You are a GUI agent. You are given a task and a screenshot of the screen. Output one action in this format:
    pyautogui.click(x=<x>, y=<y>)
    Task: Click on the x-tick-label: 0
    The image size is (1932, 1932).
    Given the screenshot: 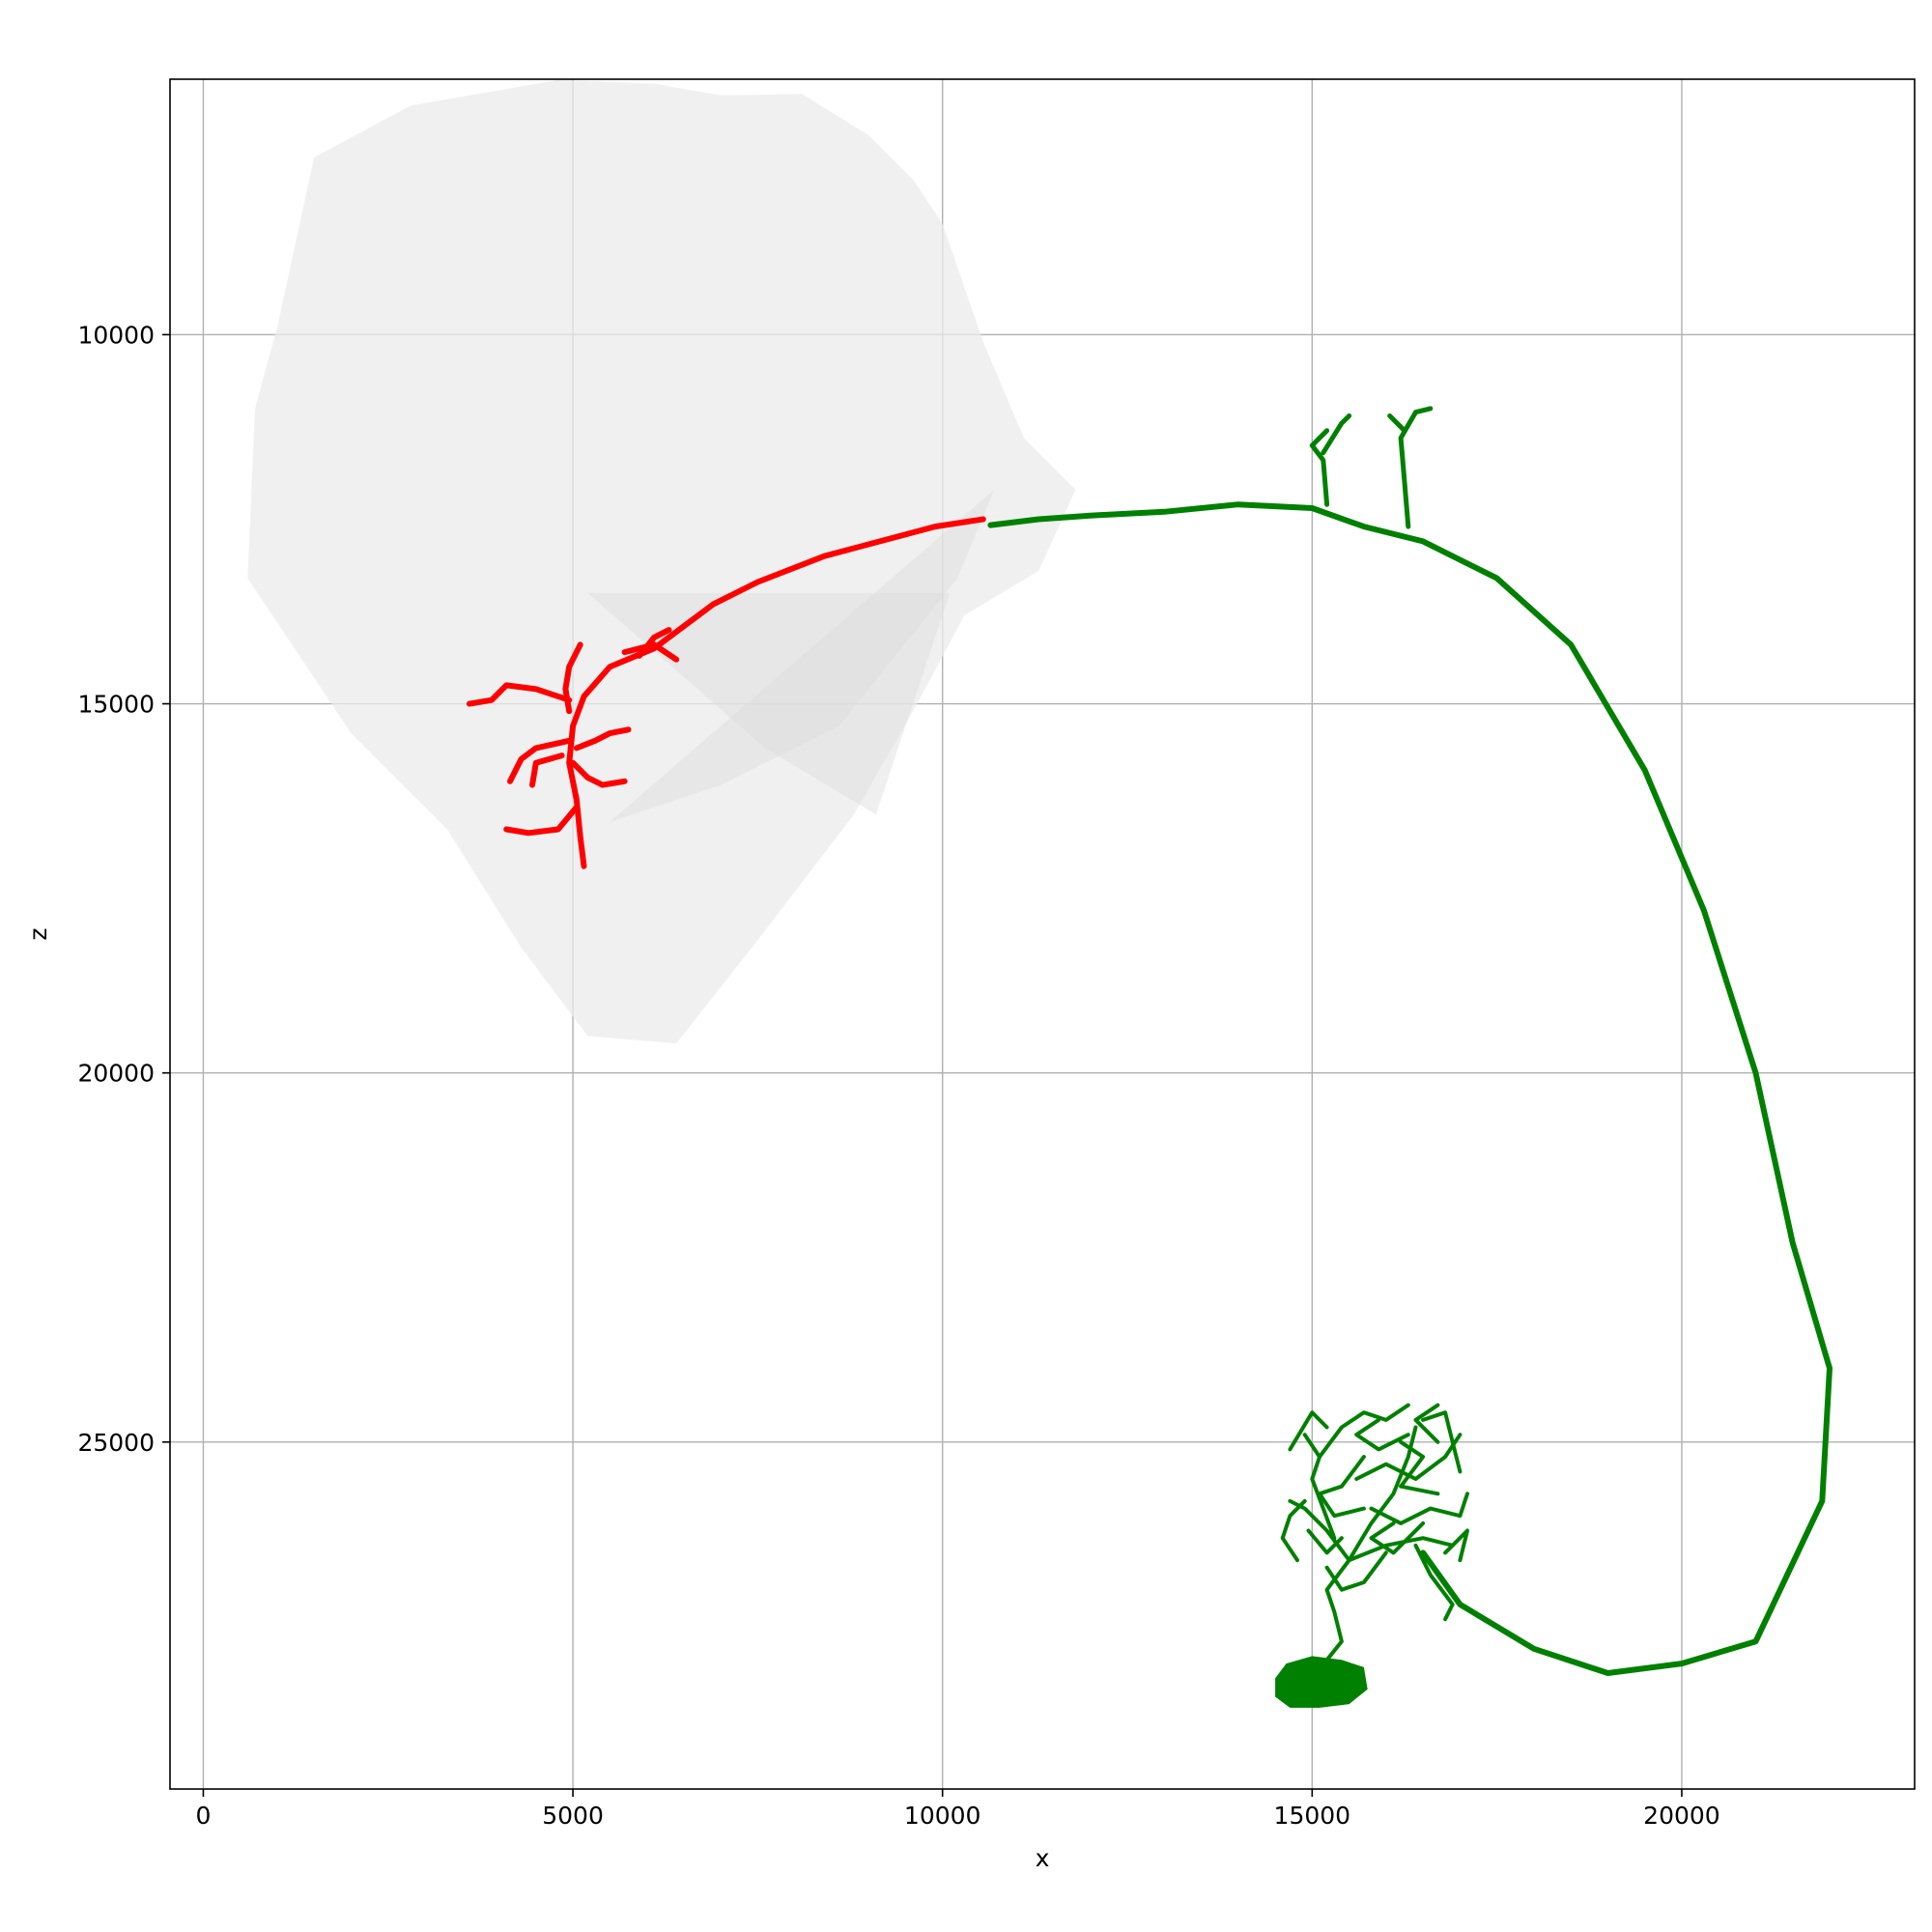 What is the action you would take?
    pyautogui.click(x=203, y=1816)
    